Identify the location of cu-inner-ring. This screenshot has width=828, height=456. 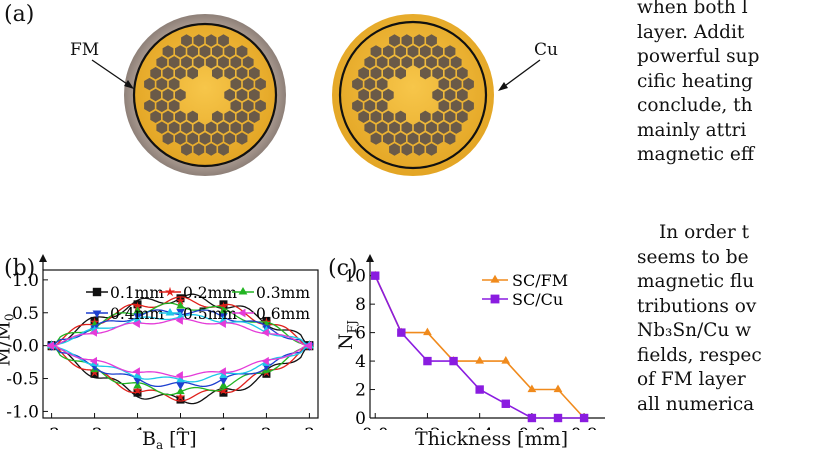
(413, 95).